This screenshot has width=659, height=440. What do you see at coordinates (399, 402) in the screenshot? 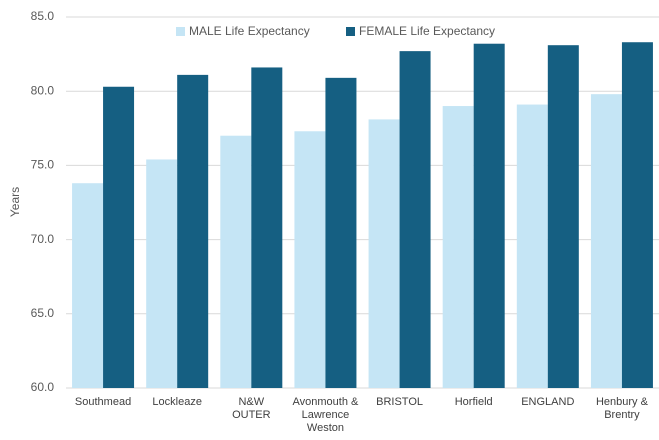
I see `x-tick-label: BRISTOL` at bounding box center [399, 402].